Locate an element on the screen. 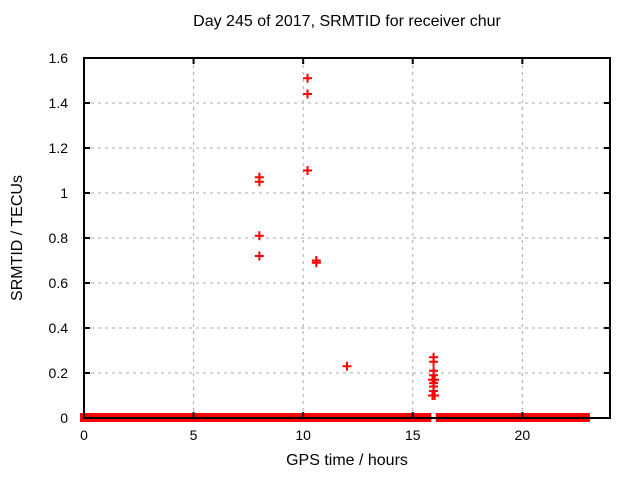  y-tick-label: 1.6 is located at coordinates (59, 58).